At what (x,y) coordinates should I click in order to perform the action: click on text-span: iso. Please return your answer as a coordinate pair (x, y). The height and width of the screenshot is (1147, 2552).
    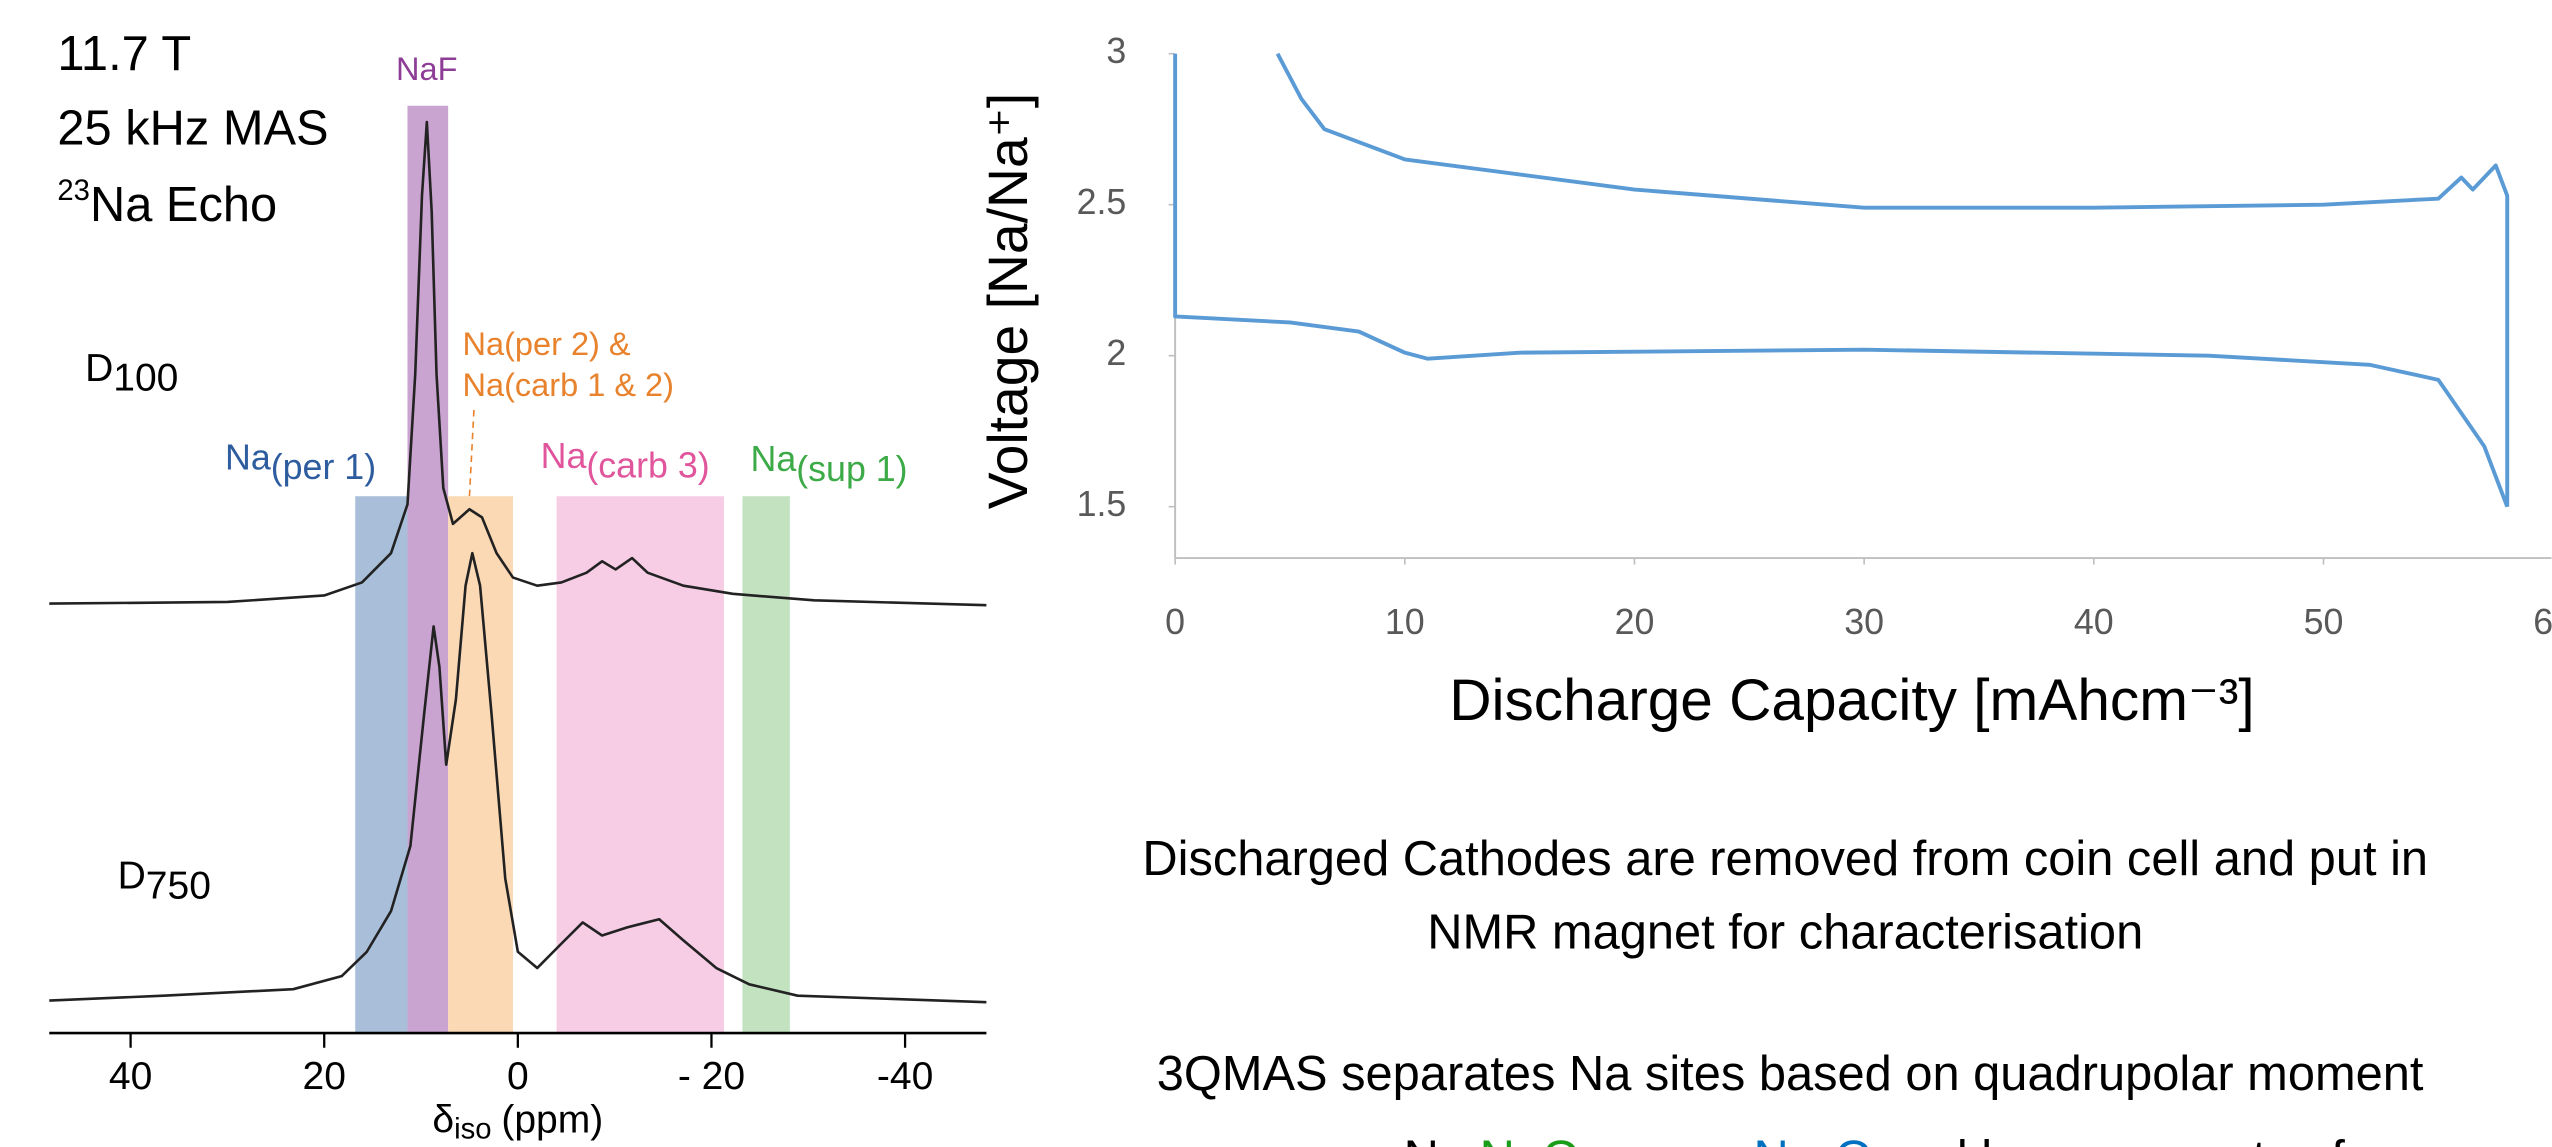
    Looking at the image, I should click on (472, 1128).